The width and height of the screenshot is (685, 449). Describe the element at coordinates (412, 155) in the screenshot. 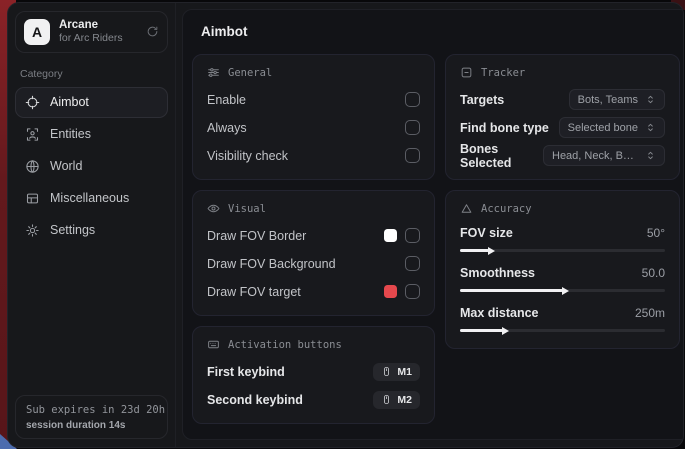

I see `visibility-check-checkbox` at that location.